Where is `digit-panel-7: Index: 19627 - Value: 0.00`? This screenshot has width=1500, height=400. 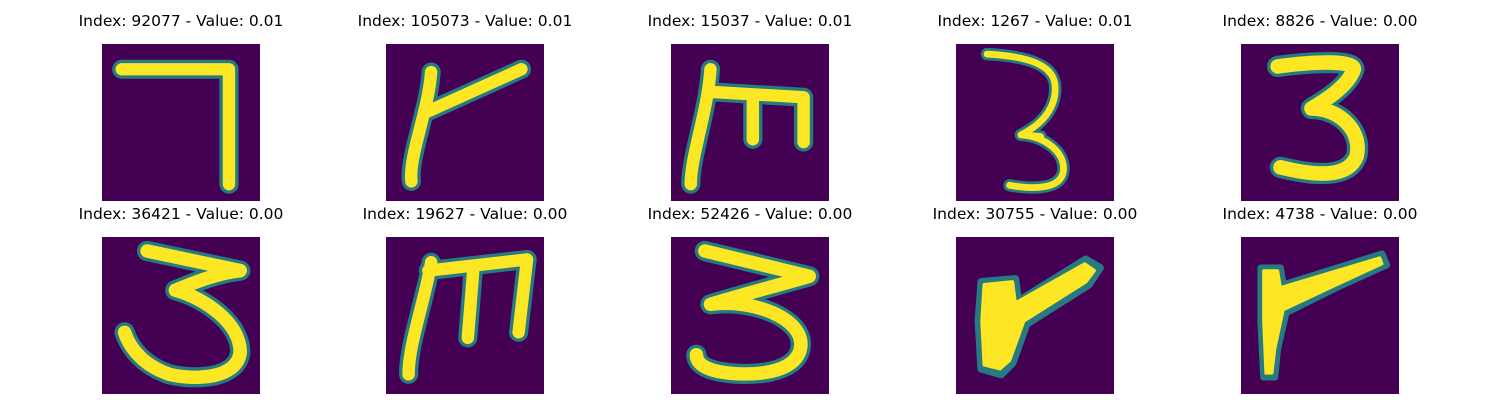 digit-panel-7: Index: 19627 - Value: 0.00 is located at coordinates (465, 298).